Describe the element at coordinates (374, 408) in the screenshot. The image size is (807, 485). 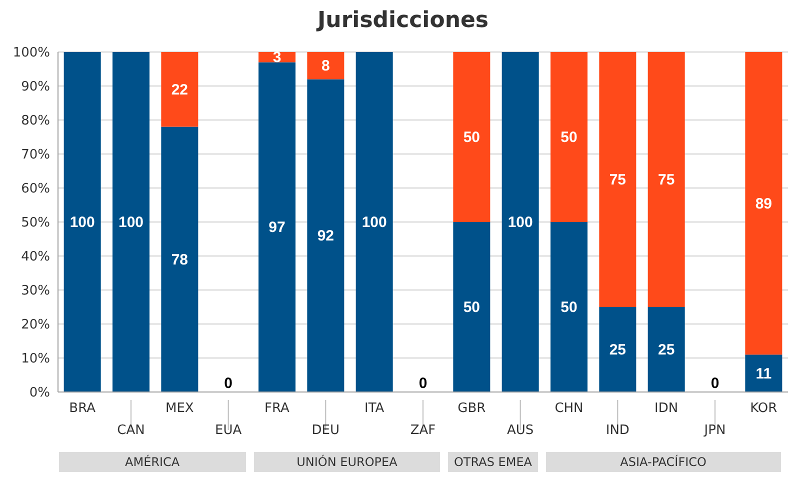
I see `x-tick-label: ITA` at that location.